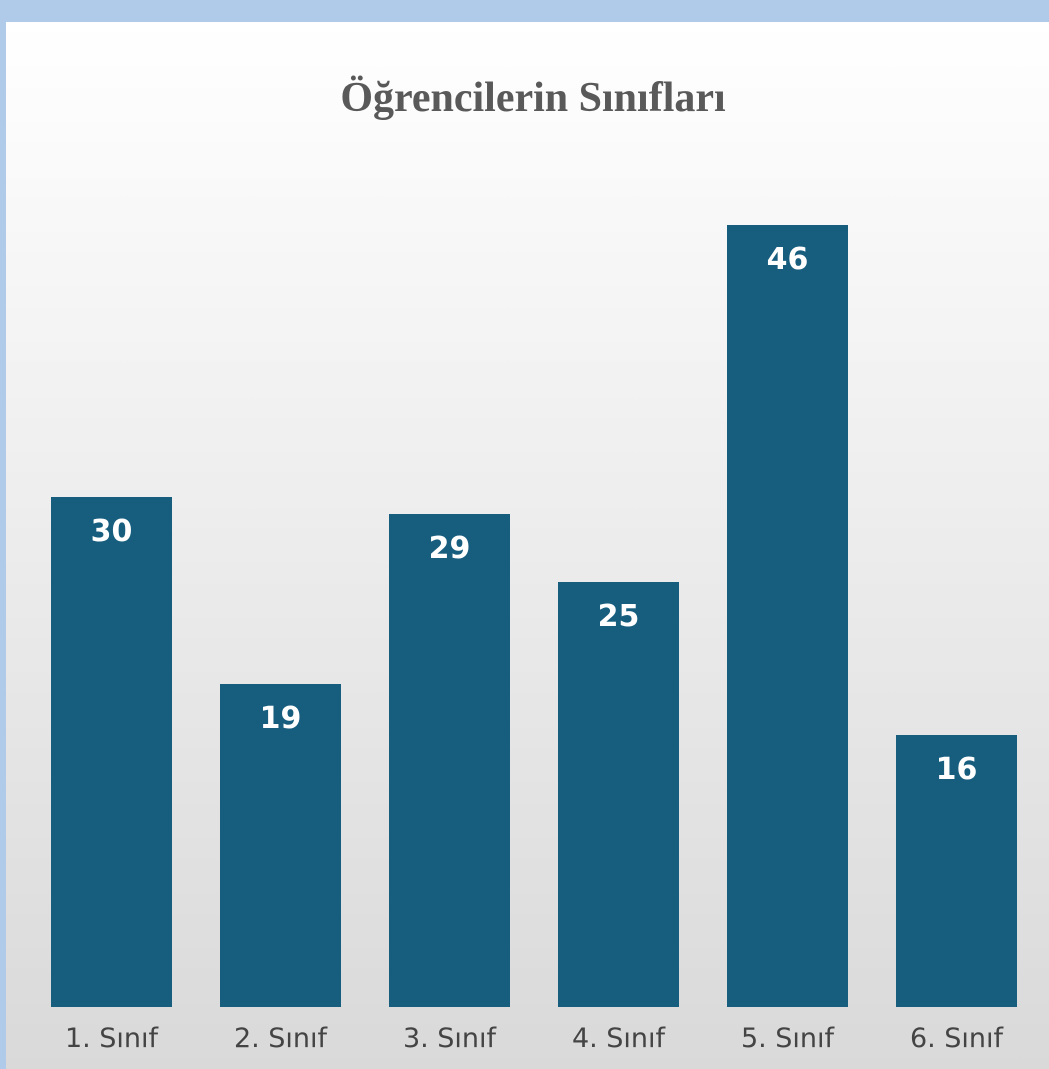 The height and width of the screenshot is (1069, 1049). I want to click on value-label: 30, so click(112, 531).